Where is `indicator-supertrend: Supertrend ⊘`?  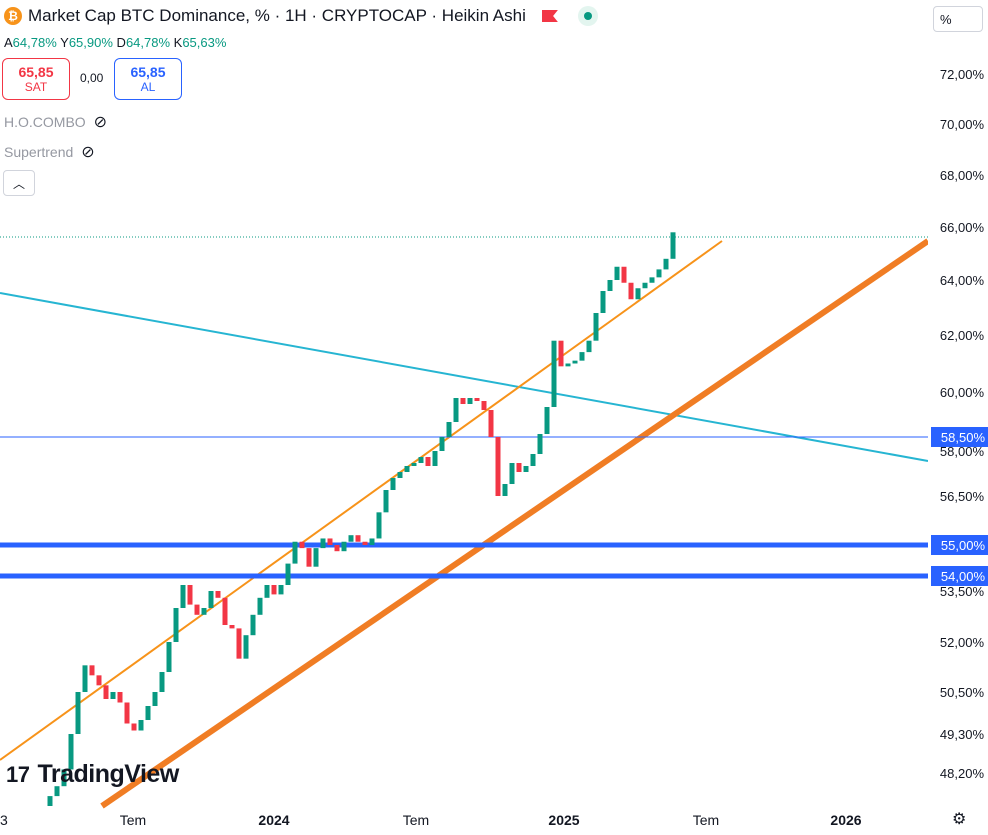 indicator-supertrend: Supertrend ⊘ is located at coordinates (49, 152).